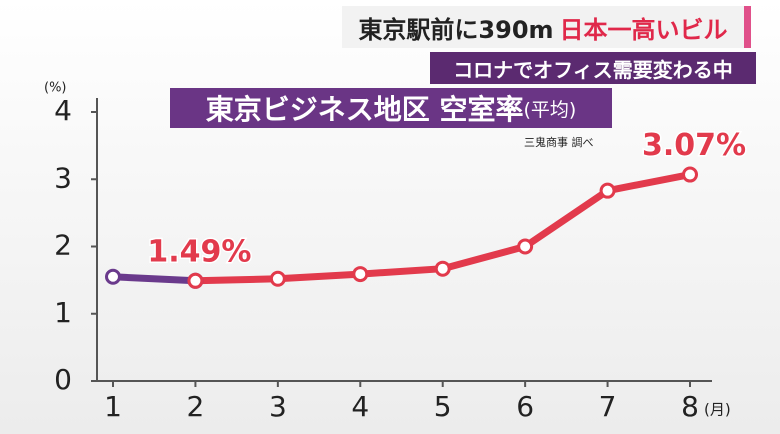 The image size is (780, 434). What do you see at coordinates (456, 29) in the screenshot?
I see `headline: 東京駅前に390m` at bounding box center [456, 29].